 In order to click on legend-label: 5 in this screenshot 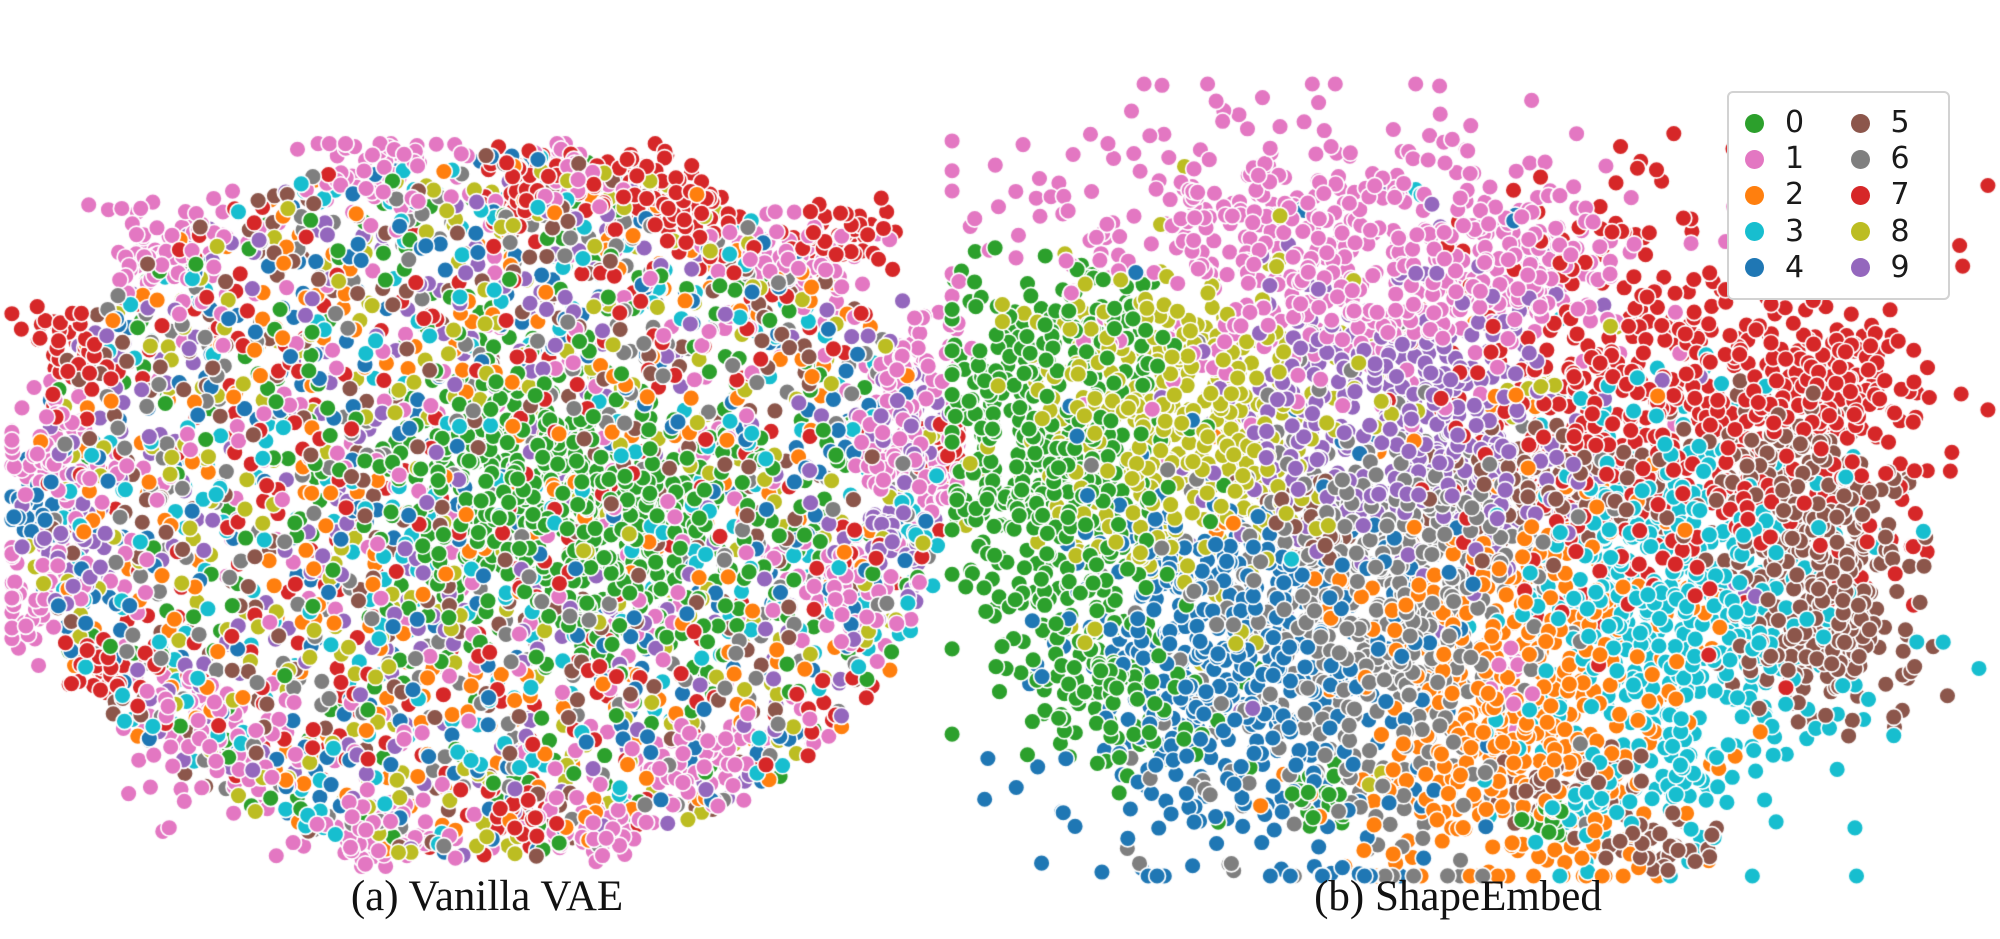, I will do `click(1900, 123)`.